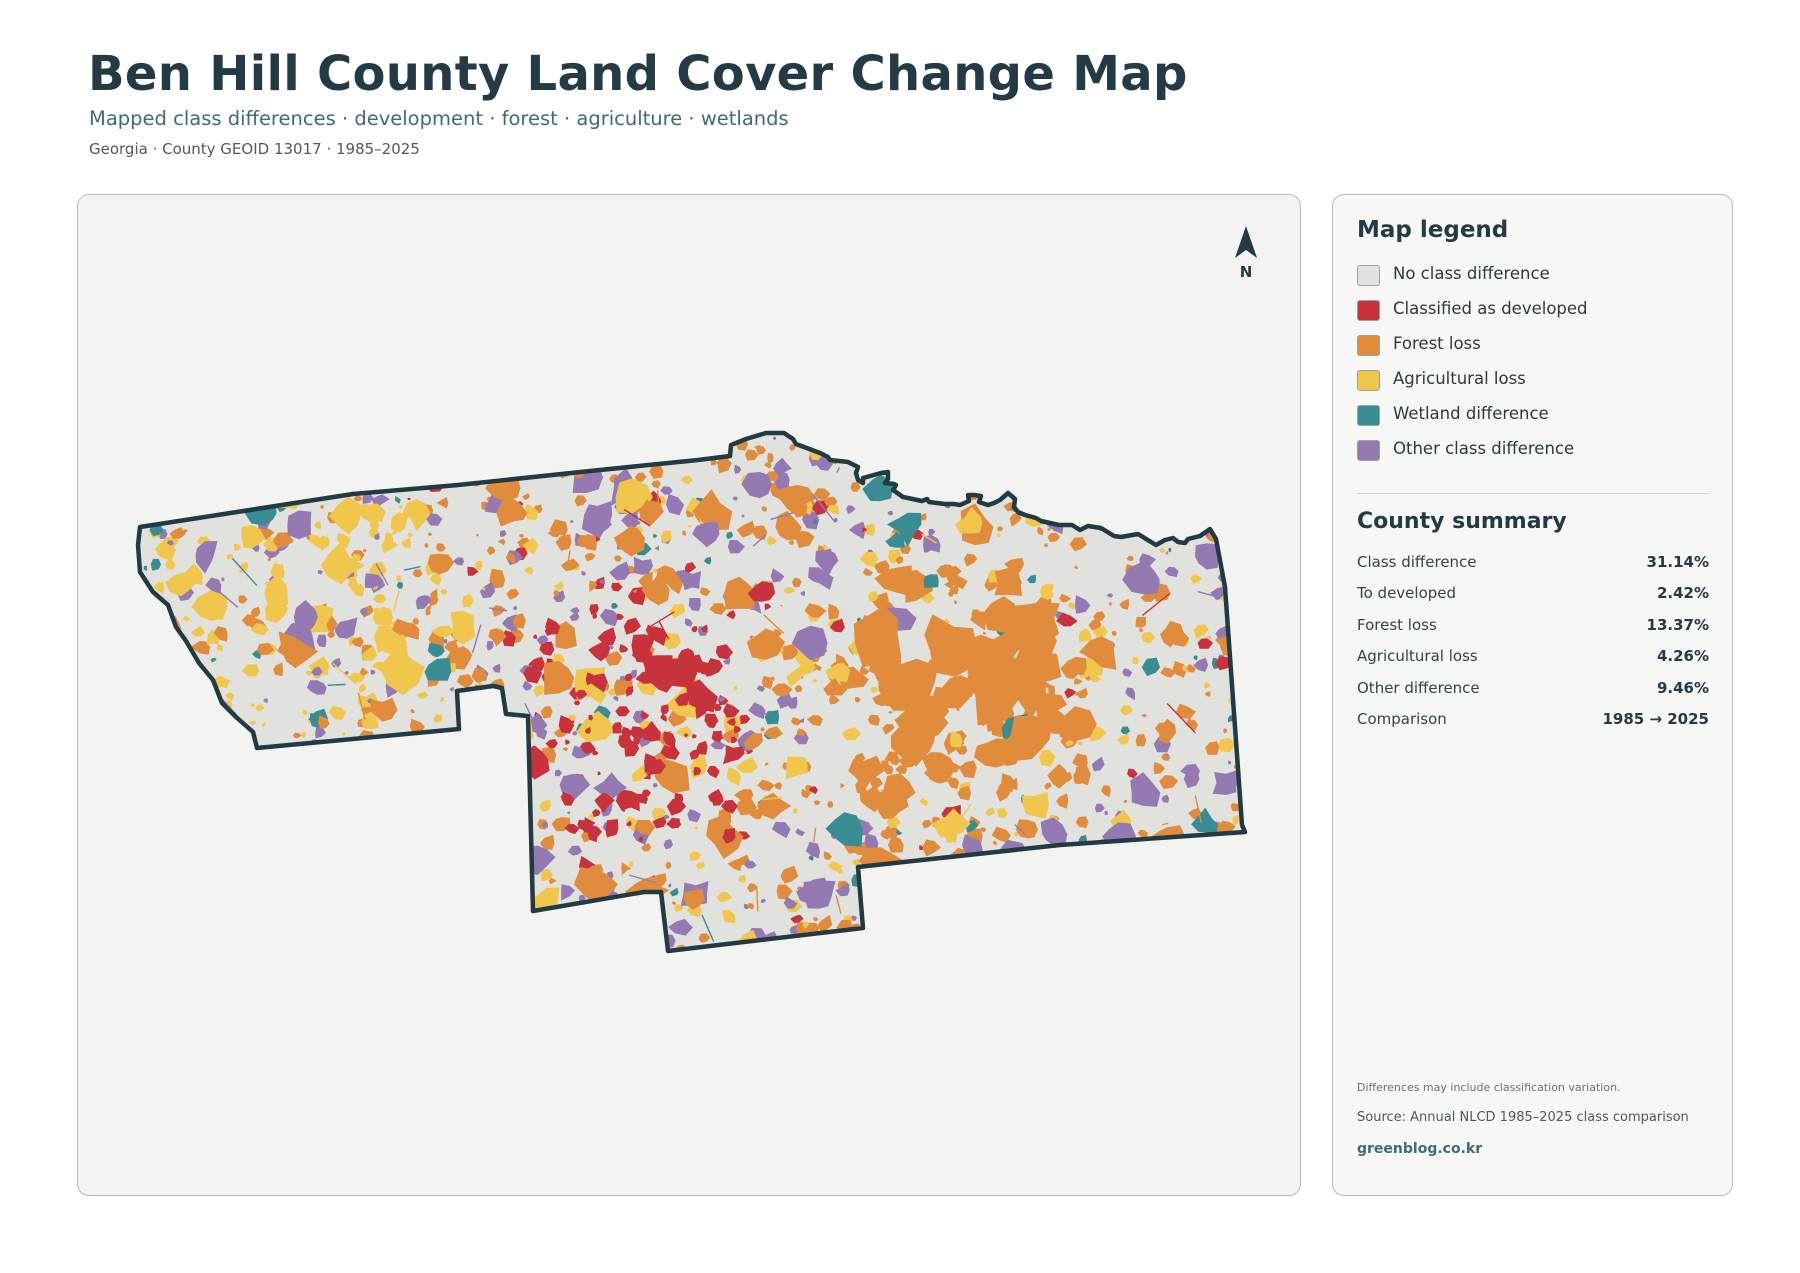 The image size is (1800, 1273). What do you see at coordinates (1655, 718) in the screenshot?
I see `summary-value: 1985 → 2025` at bounding box center [1655, 718].